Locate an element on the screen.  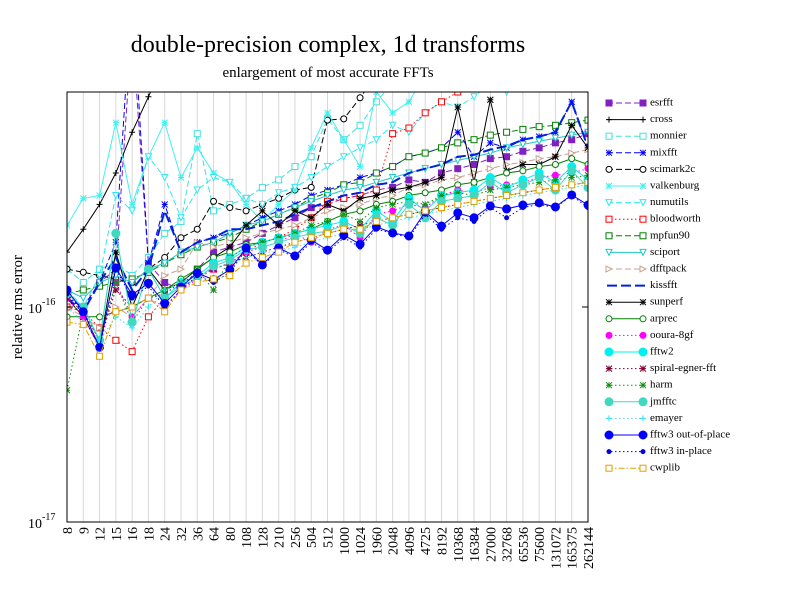
legend-label: sciport is located at coordinates (665, 252).